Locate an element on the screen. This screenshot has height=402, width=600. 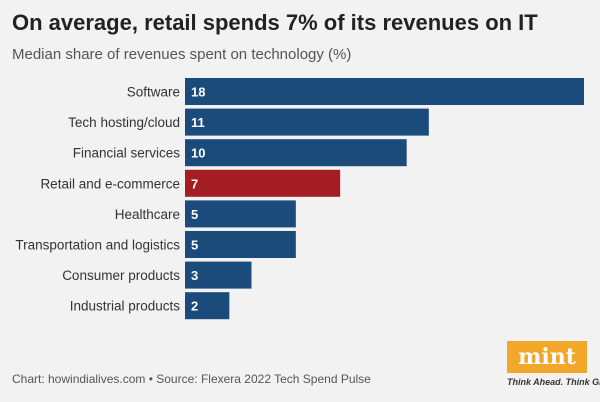
category-label: Transportation and logistics is located at coordinates (97, 245).